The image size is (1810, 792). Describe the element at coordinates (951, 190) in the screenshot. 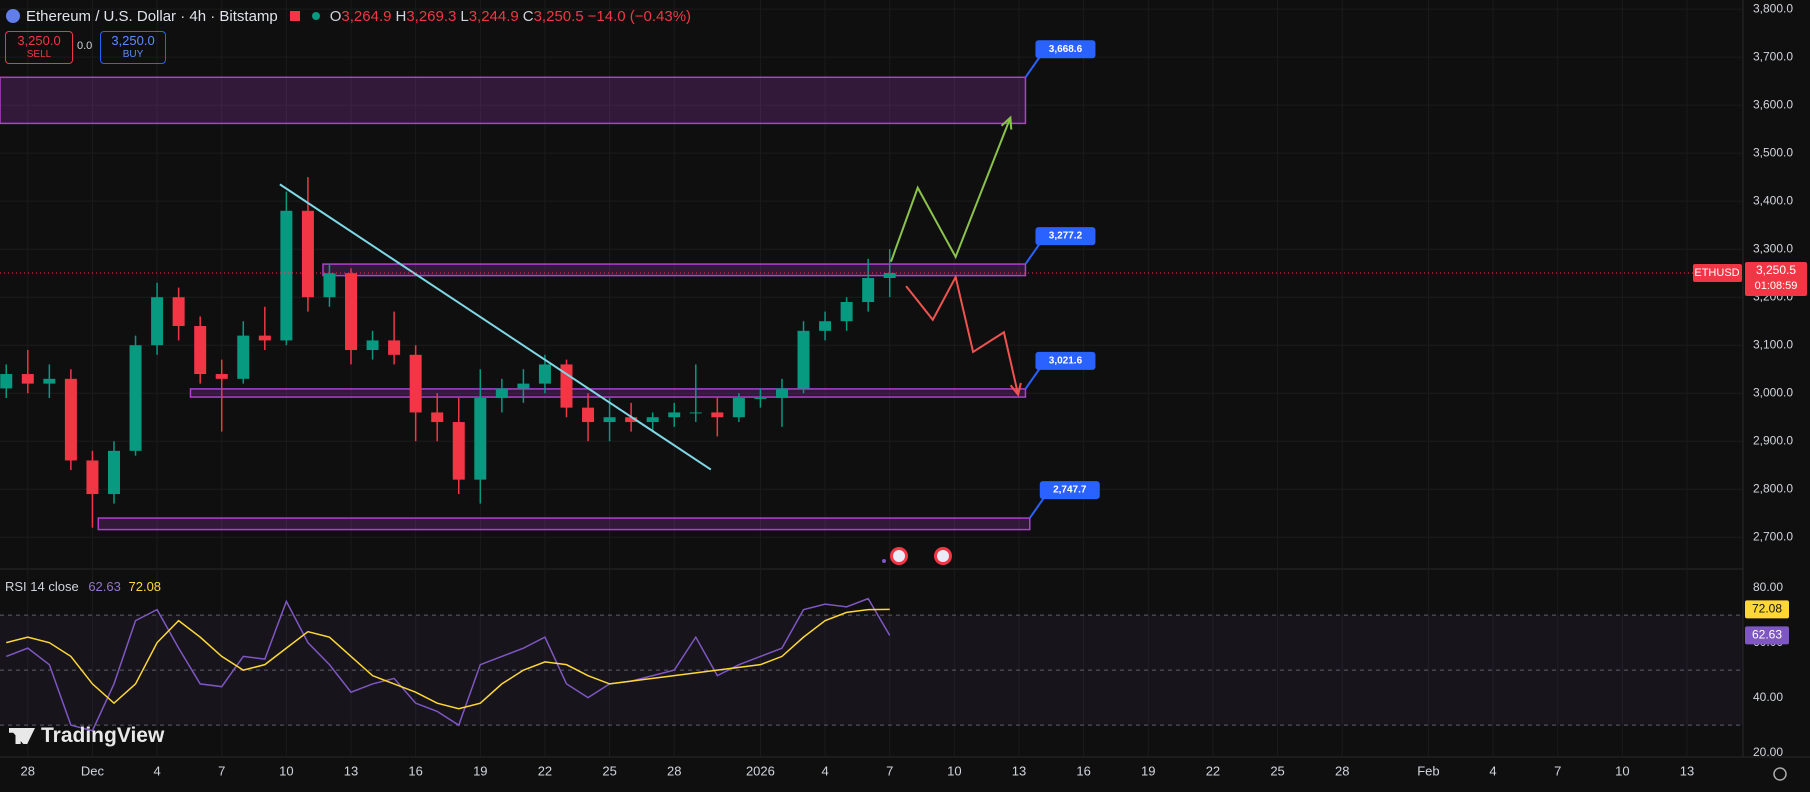

I see `arrow` at that location.